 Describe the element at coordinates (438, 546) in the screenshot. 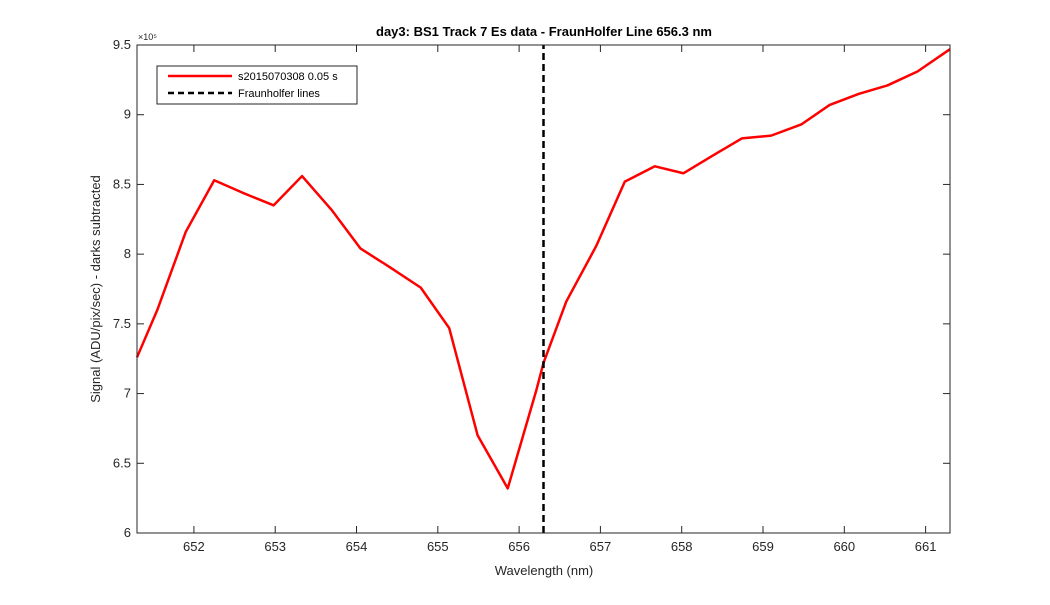

I see `x-tick-label: 655` at that location.